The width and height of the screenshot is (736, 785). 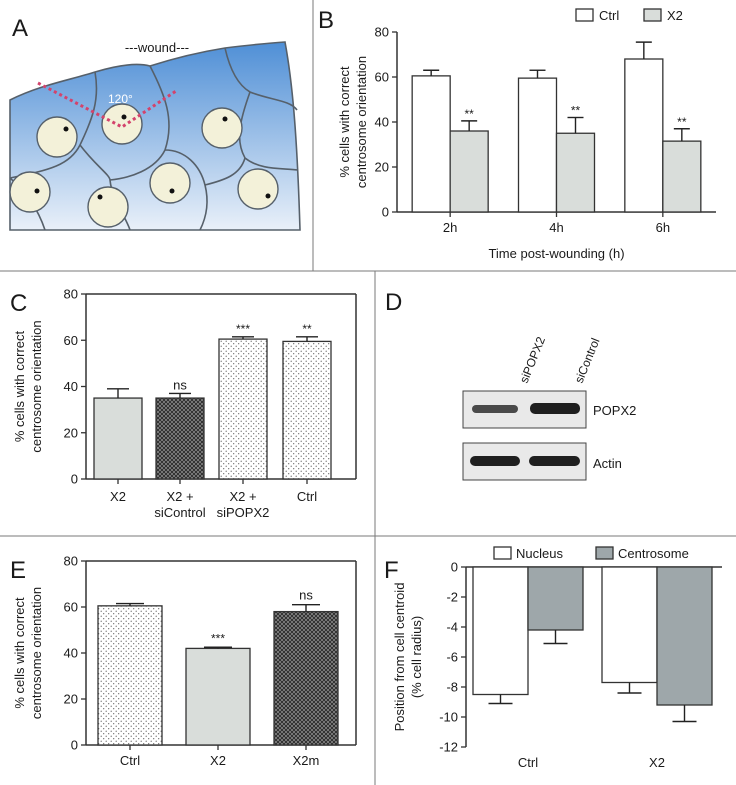 What do you see at coordinates (556, 227) in the screenshot?
I see `b-x-tick-label-1: 4h` at bounding box center [556, 227].